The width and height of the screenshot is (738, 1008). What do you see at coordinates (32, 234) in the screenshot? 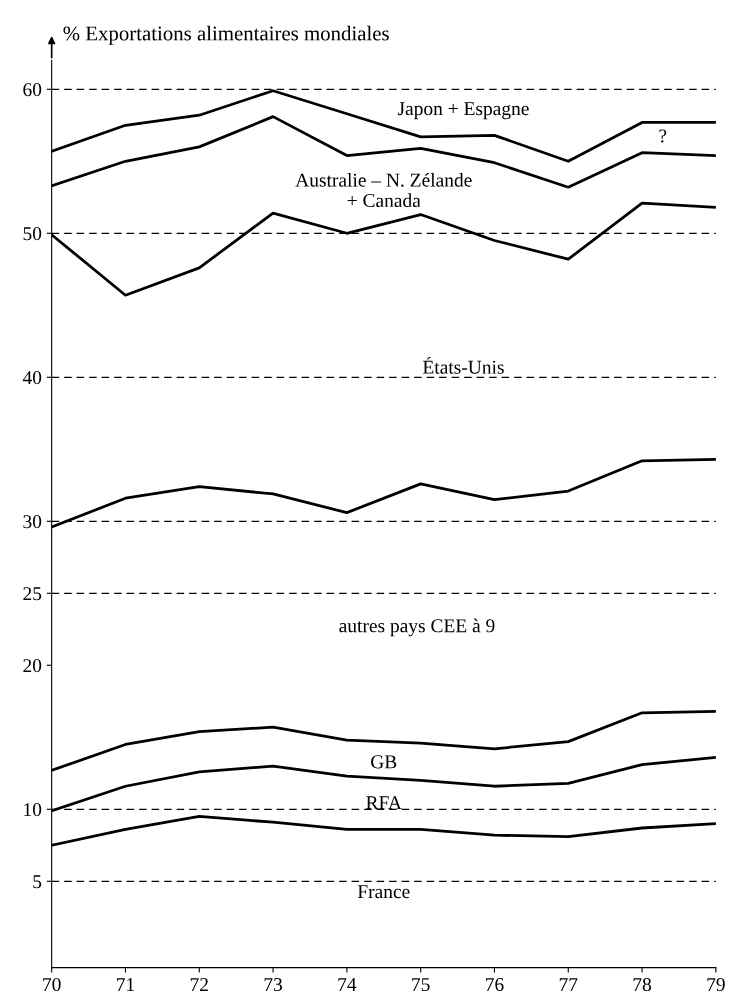
I see `y-tick-label: 50` at bounding box center [32, 234].